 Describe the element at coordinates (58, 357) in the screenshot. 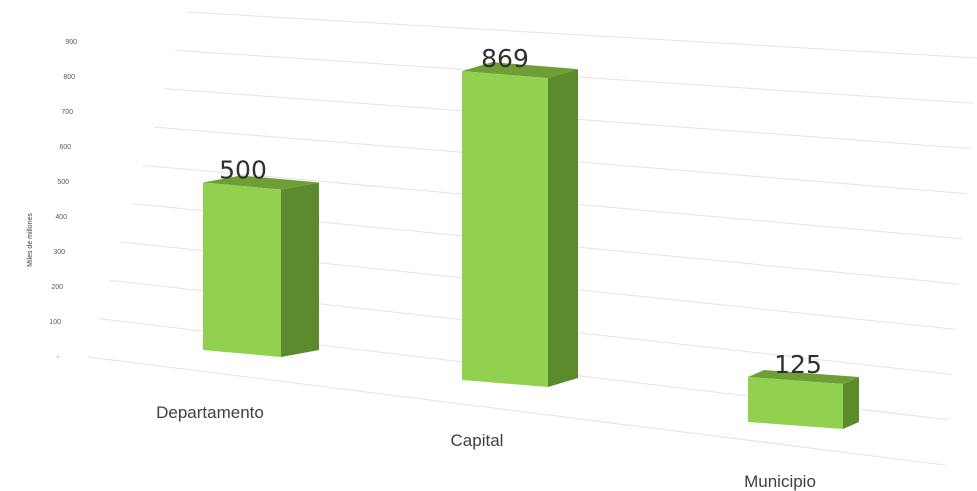

I see `y-tick-label: -` at that location.